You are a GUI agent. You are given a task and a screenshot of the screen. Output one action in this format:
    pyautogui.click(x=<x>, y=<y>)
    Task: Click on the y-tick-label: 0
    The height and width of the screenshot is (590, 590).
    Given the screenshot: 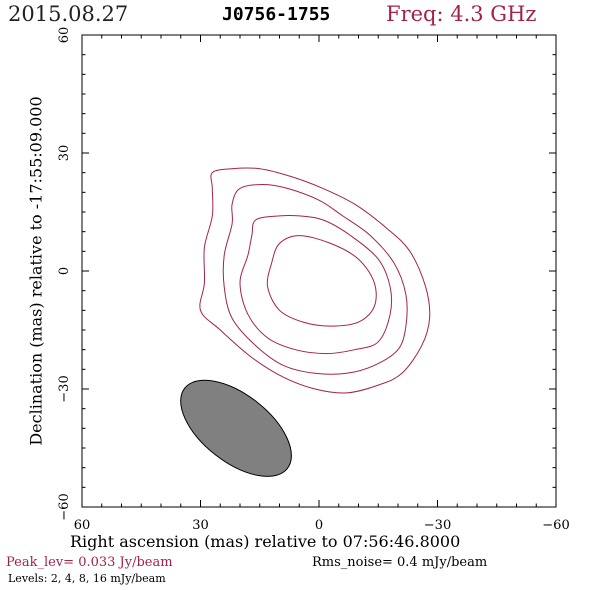 What is the action you would take?
    pyautogui.click(x=64, y=271)
    